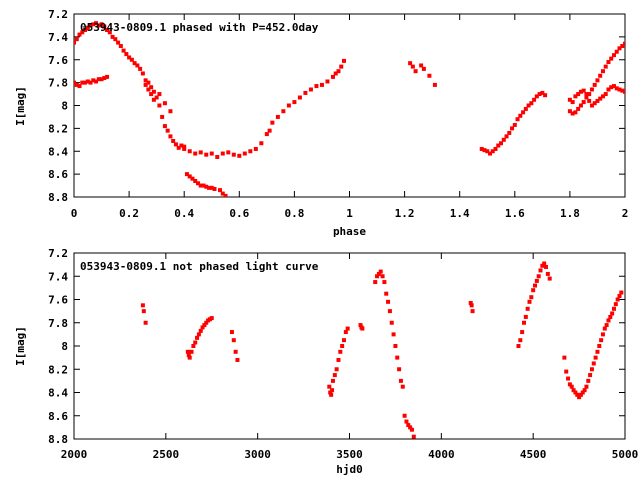 This screenshot has height=480, width=640. Describe the element at coordinates (20, 346) in the screenshot. I see `y-axis-label: I[mag]` at that location.